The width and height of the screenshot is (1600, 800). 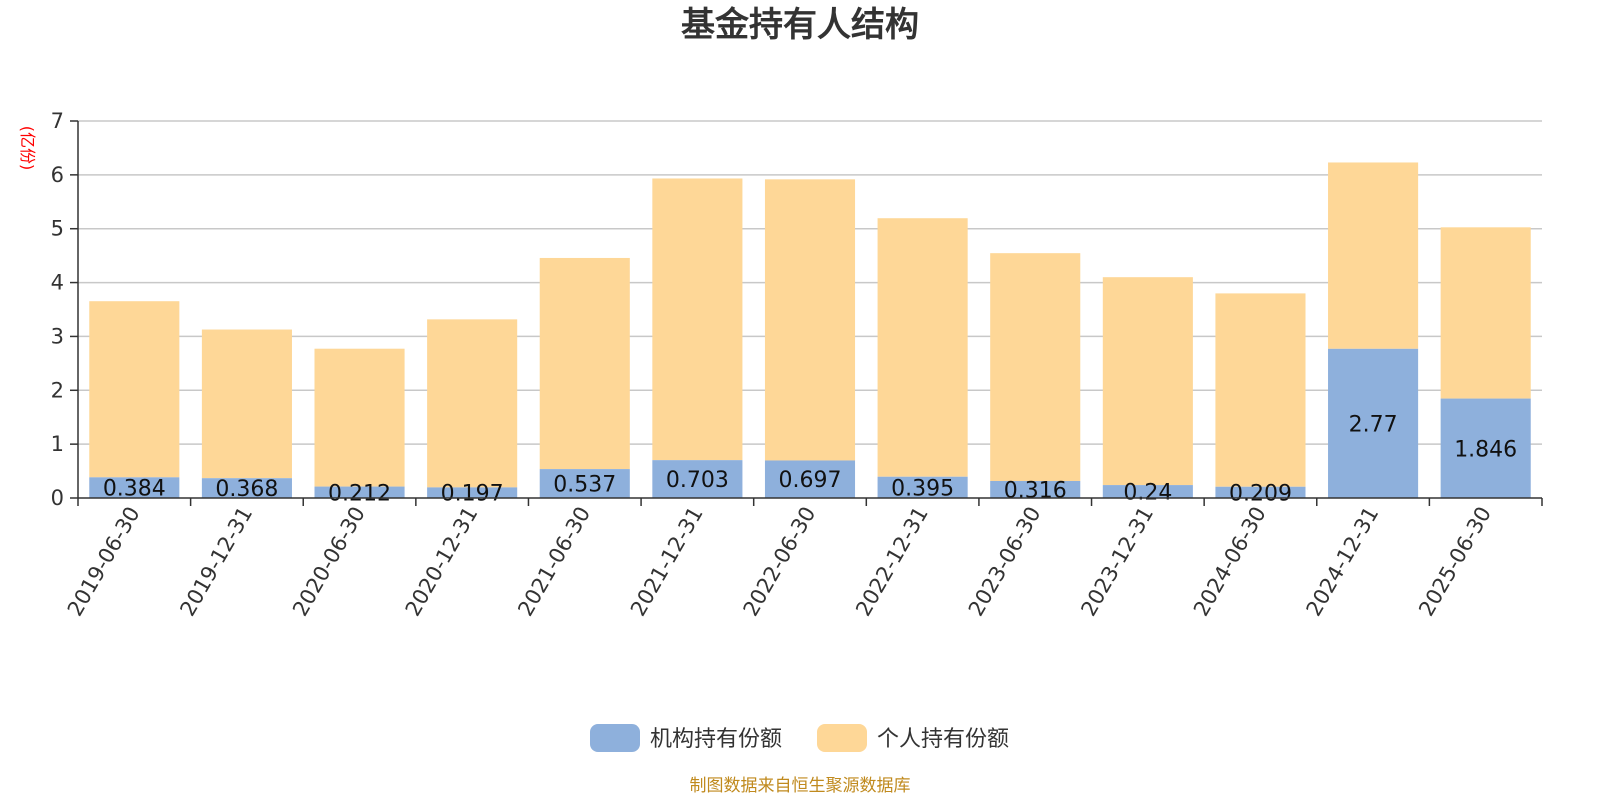 What do you see at coordinates (27, 148) in the screenshot?
I see `y-axis-label: (亿份)` at bounding box center [27, 148].